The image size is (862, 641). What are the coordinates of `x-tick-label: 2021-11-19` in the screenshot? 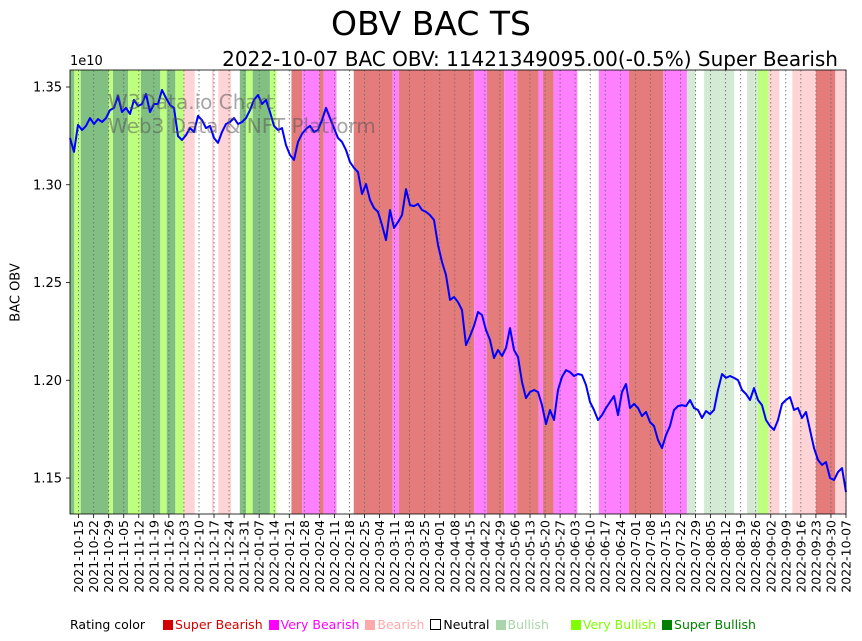 It's located at (153, 556).